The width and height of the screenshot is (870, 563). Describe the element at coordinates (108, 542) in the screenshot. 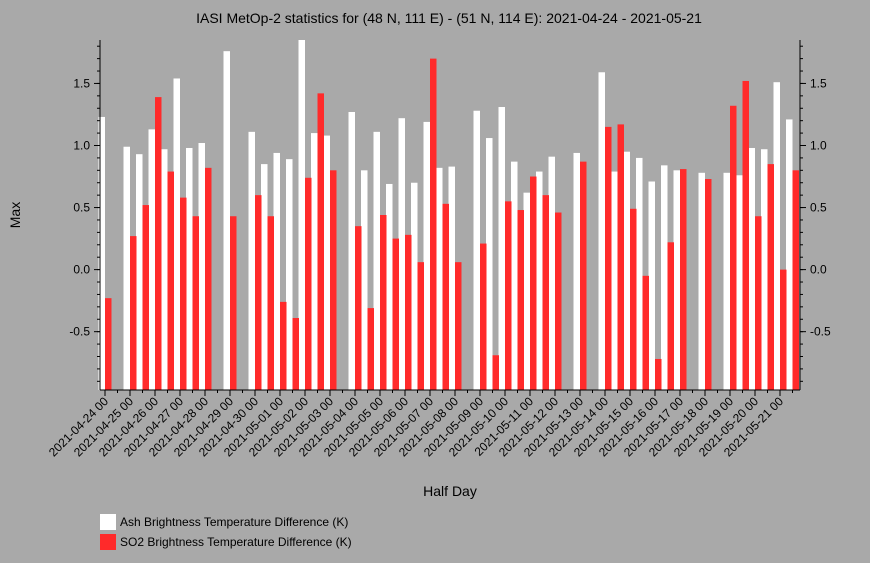

I see `legend-swatch-so2` at that location.